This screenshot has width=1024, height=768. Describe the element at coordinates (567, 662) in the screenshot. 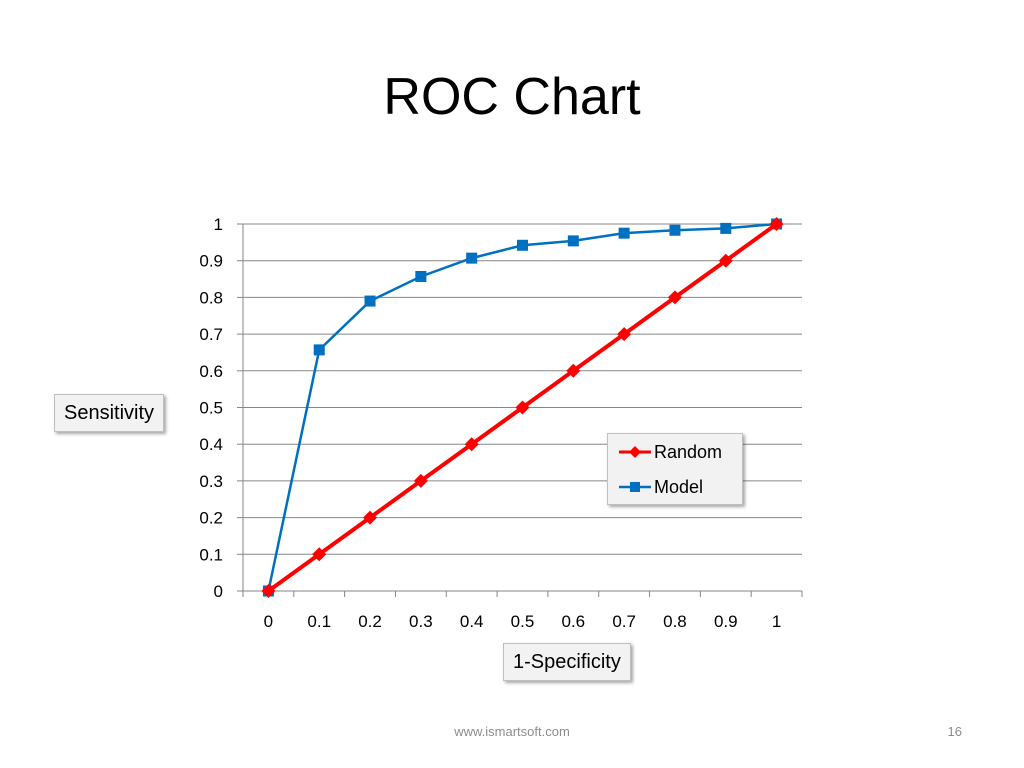

I see `x-axis-label: 1-Specificity` at that location.